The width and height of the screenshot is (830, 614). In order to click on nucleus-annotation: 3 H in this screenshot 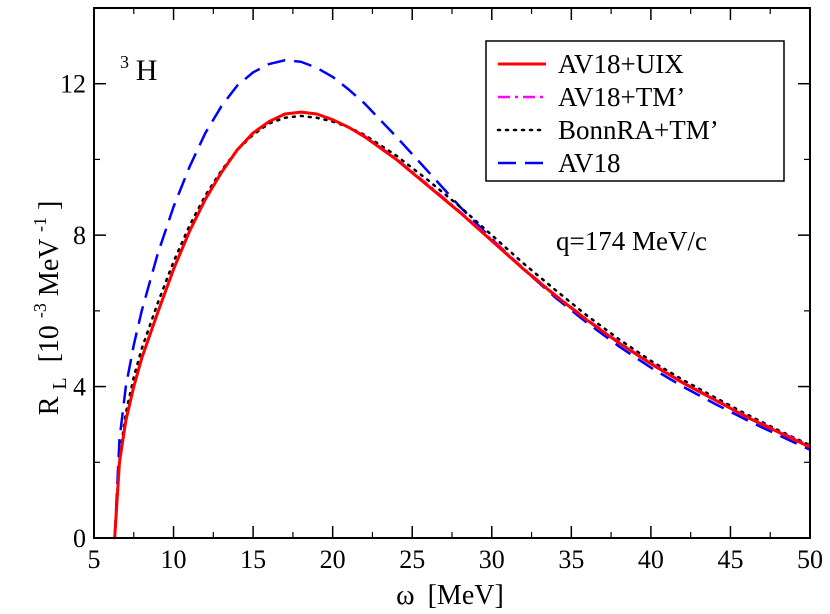, I will do `click(138, 65)`.